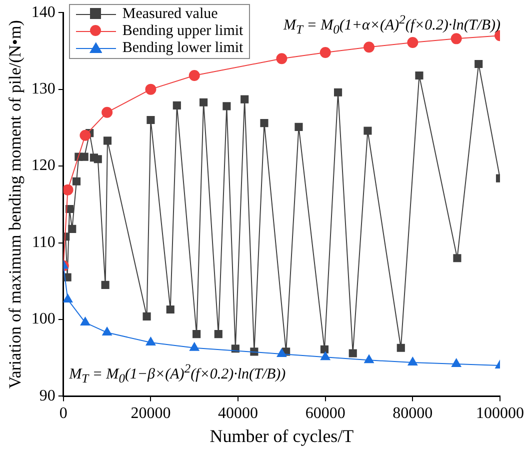  I want to click on x-tick-label: 80000, so click(412, 413).